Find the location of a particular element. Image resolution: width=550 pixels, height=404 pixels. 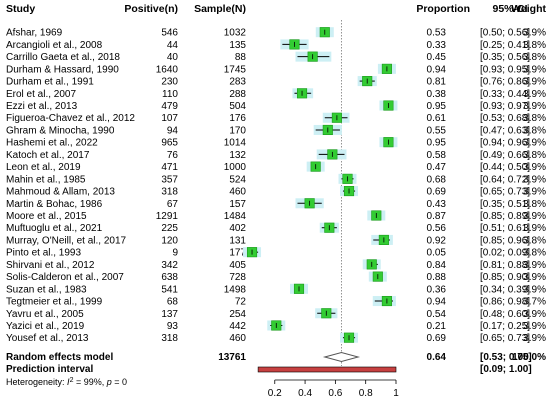

study-positive: 110 is located at coordinates (170, 94).